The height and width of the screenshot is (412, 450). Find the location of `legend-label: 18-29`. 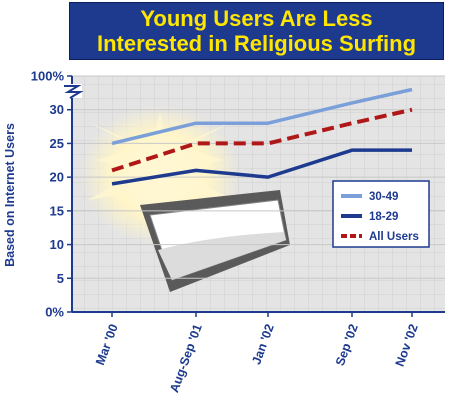

legend-label: 18-29 is located at coordinates (383, 217).